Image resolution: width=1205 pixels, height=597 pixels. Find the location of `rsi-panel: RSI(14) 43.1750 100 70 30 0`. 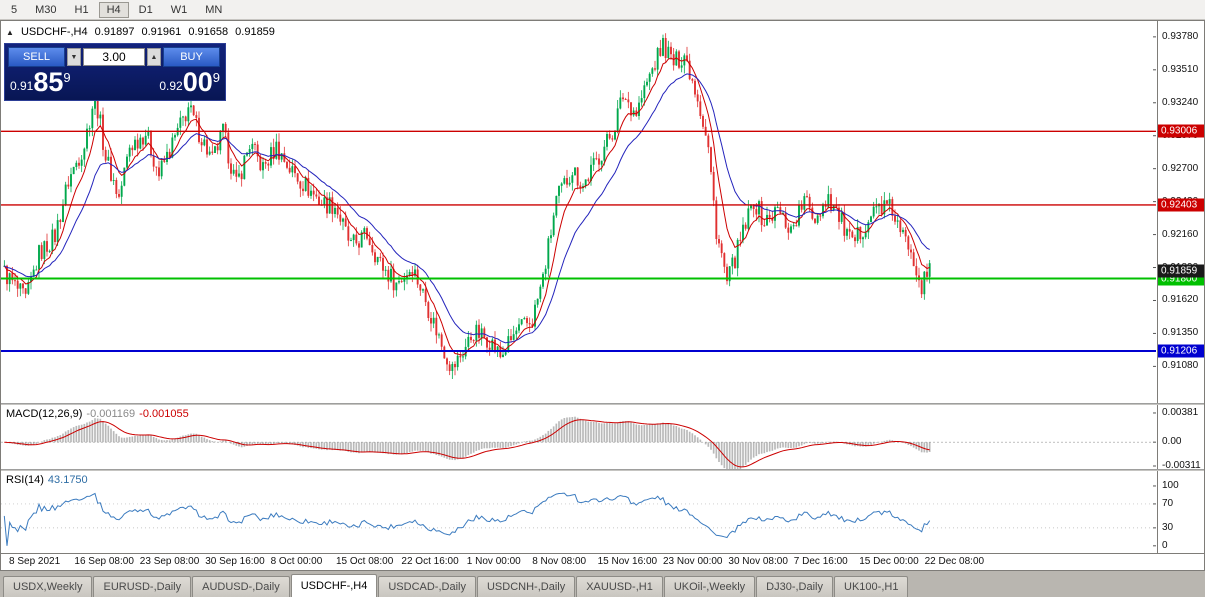

rsi-panel: RSI(14) 43.1750 100 70 30 0 is located at coordinates (602, 512).